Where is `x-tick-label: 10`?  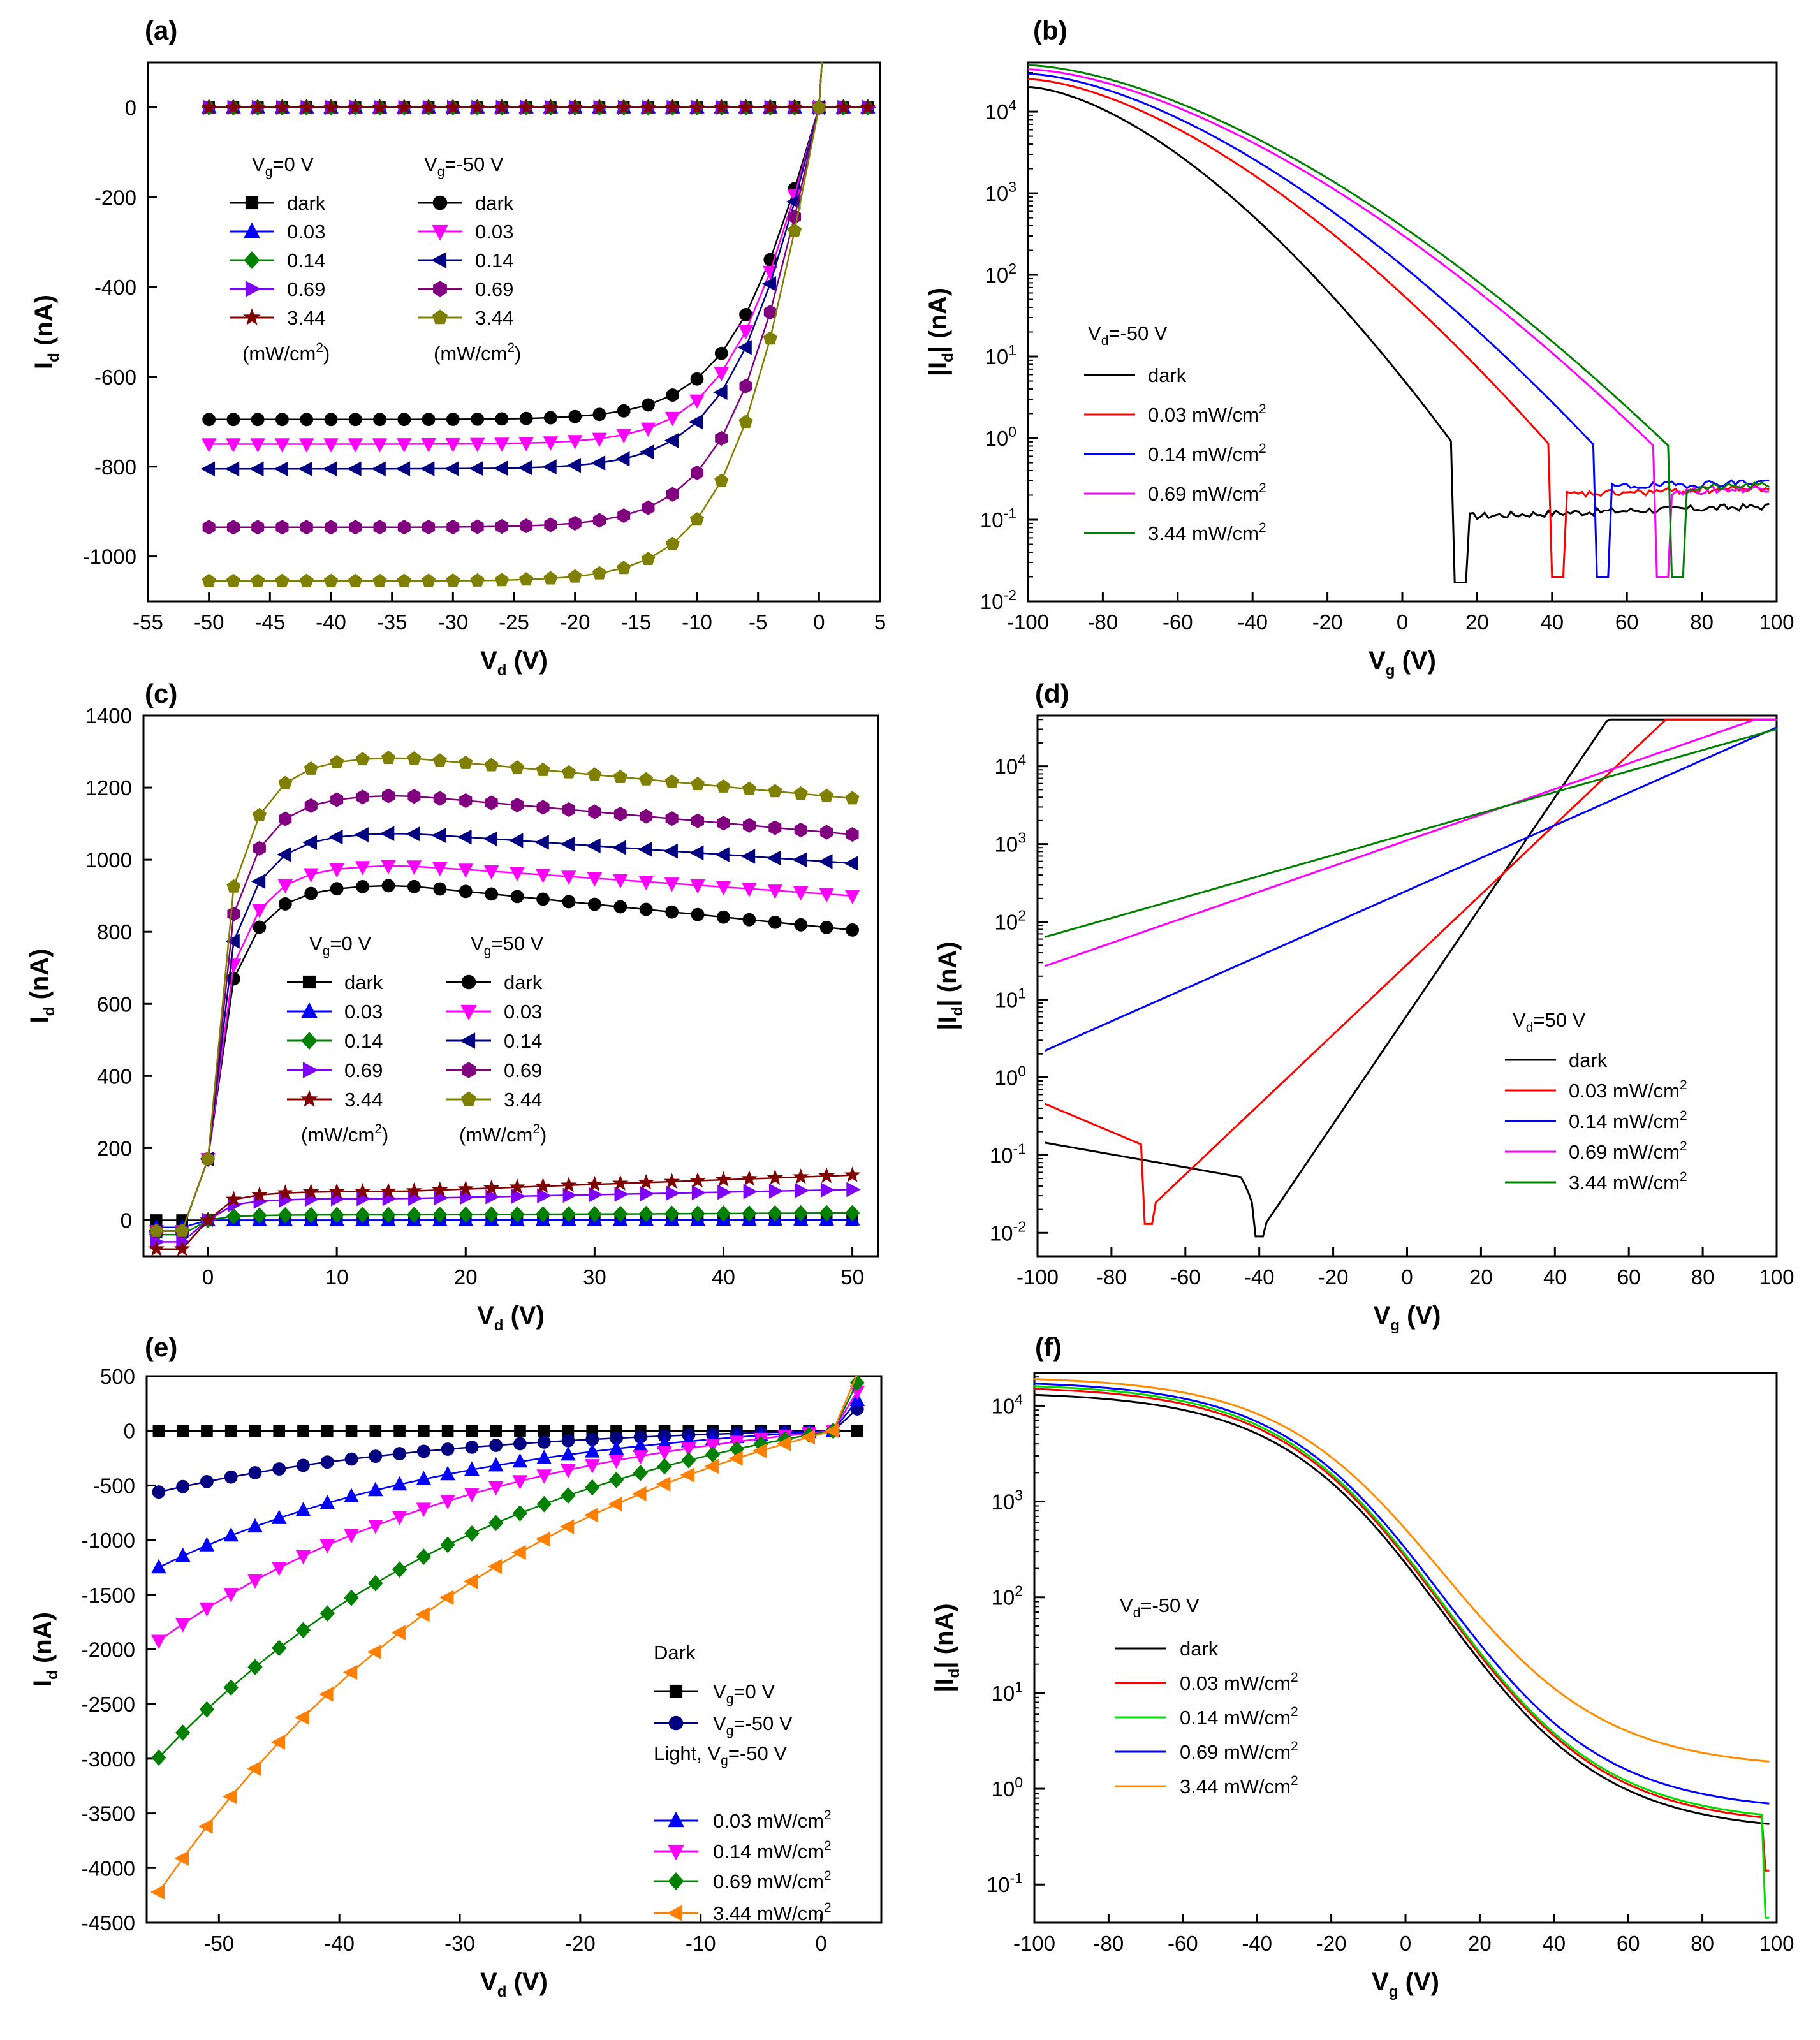
x-tick-label: 10 is located at coordinates (337, 1277).